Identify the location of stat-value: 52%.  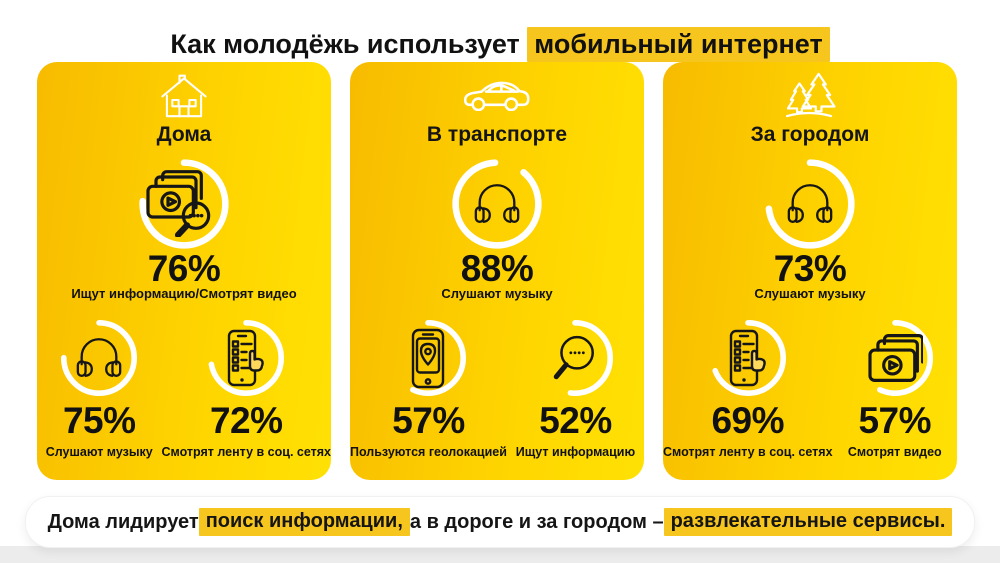
(575, 420).